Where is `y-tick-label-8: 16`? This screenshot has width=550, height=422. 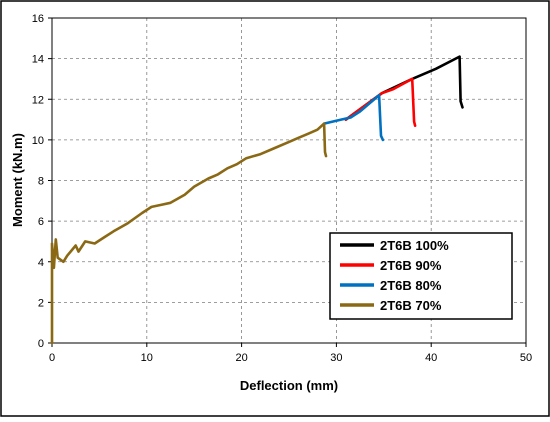
y-tick-label-8: 16 is located at coordinates (38, 19).